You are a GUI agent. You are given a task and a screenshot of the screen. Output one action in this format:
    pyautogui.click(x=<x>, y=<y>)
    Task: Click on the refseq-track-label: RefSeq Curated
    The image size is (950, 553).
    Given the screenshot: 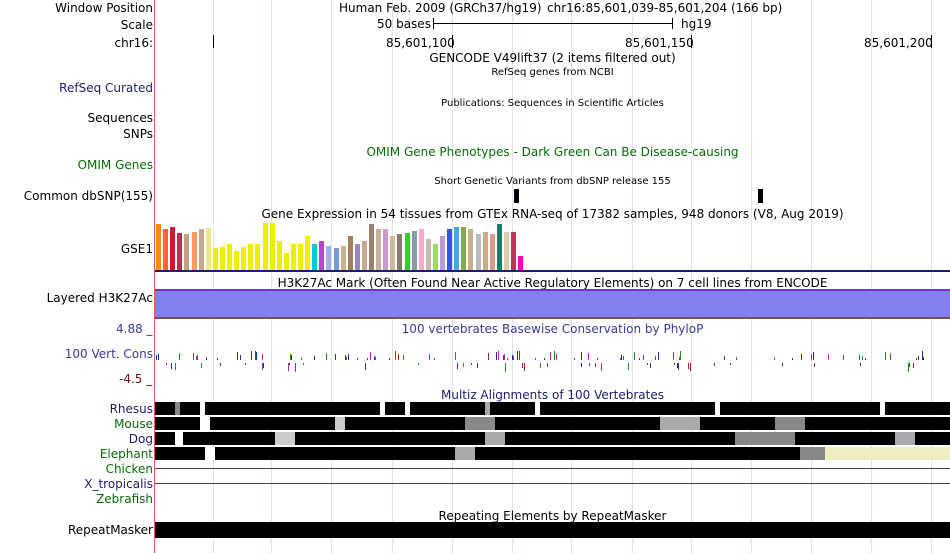 What is the action you would take?
    pyautogui.click(x=106, y=88)
    